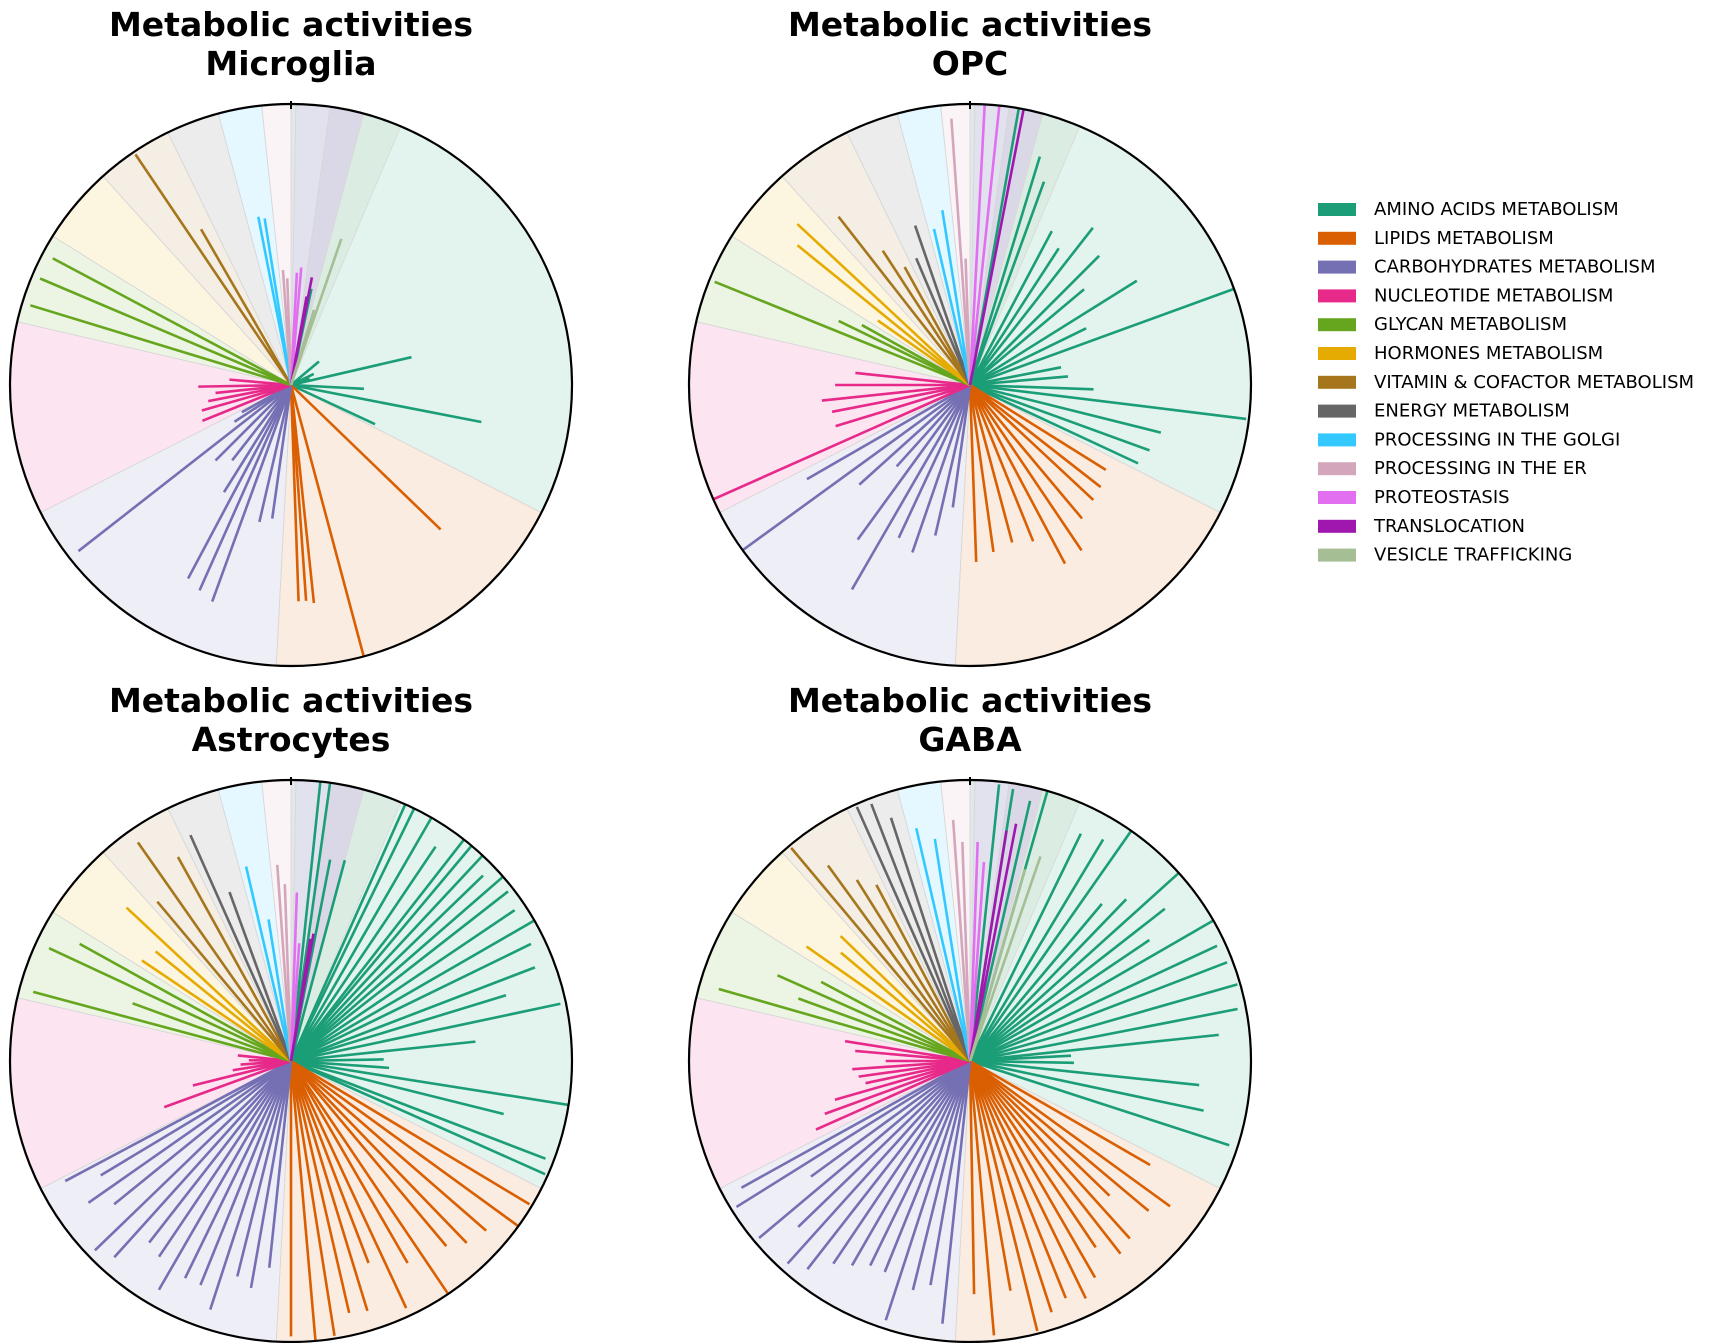 This screenshot has height=1343, width=1728. What do you see at coordinates (1445, 555) in the screenshot?
I see `legend-item: VESICLE TRAFFICKING` at bounding box center [1445, 555].